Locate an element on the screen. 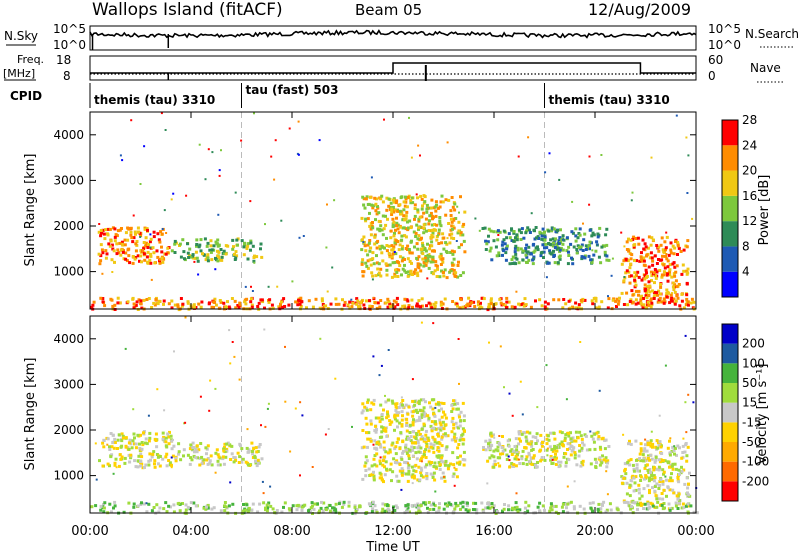 This screenshot has height=554, width=800. nsky-right-tick-bottom: 10^0 is located at coordinates (724, 45).